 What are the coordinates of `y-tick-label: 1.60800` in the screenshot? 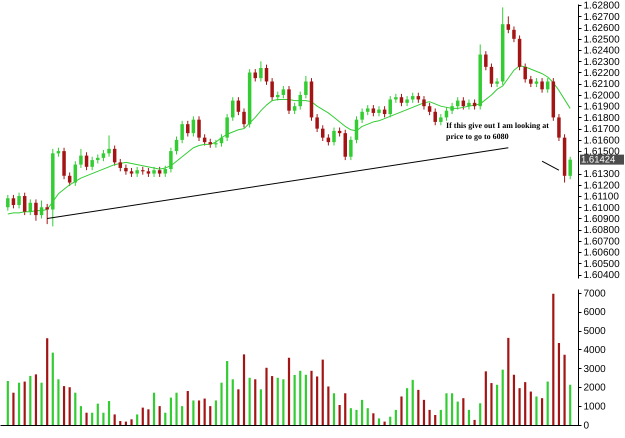 It's located at (602, 230).